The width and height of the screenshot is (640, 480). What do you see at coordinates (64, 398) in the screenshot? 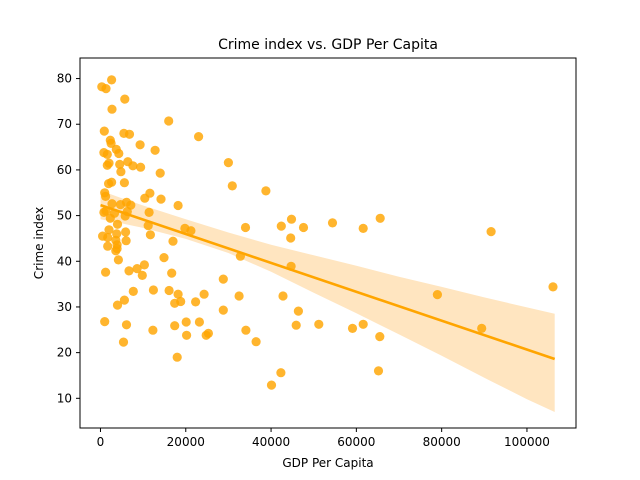
I see `y-tick-label: 10` at bounding box center [64, 398].